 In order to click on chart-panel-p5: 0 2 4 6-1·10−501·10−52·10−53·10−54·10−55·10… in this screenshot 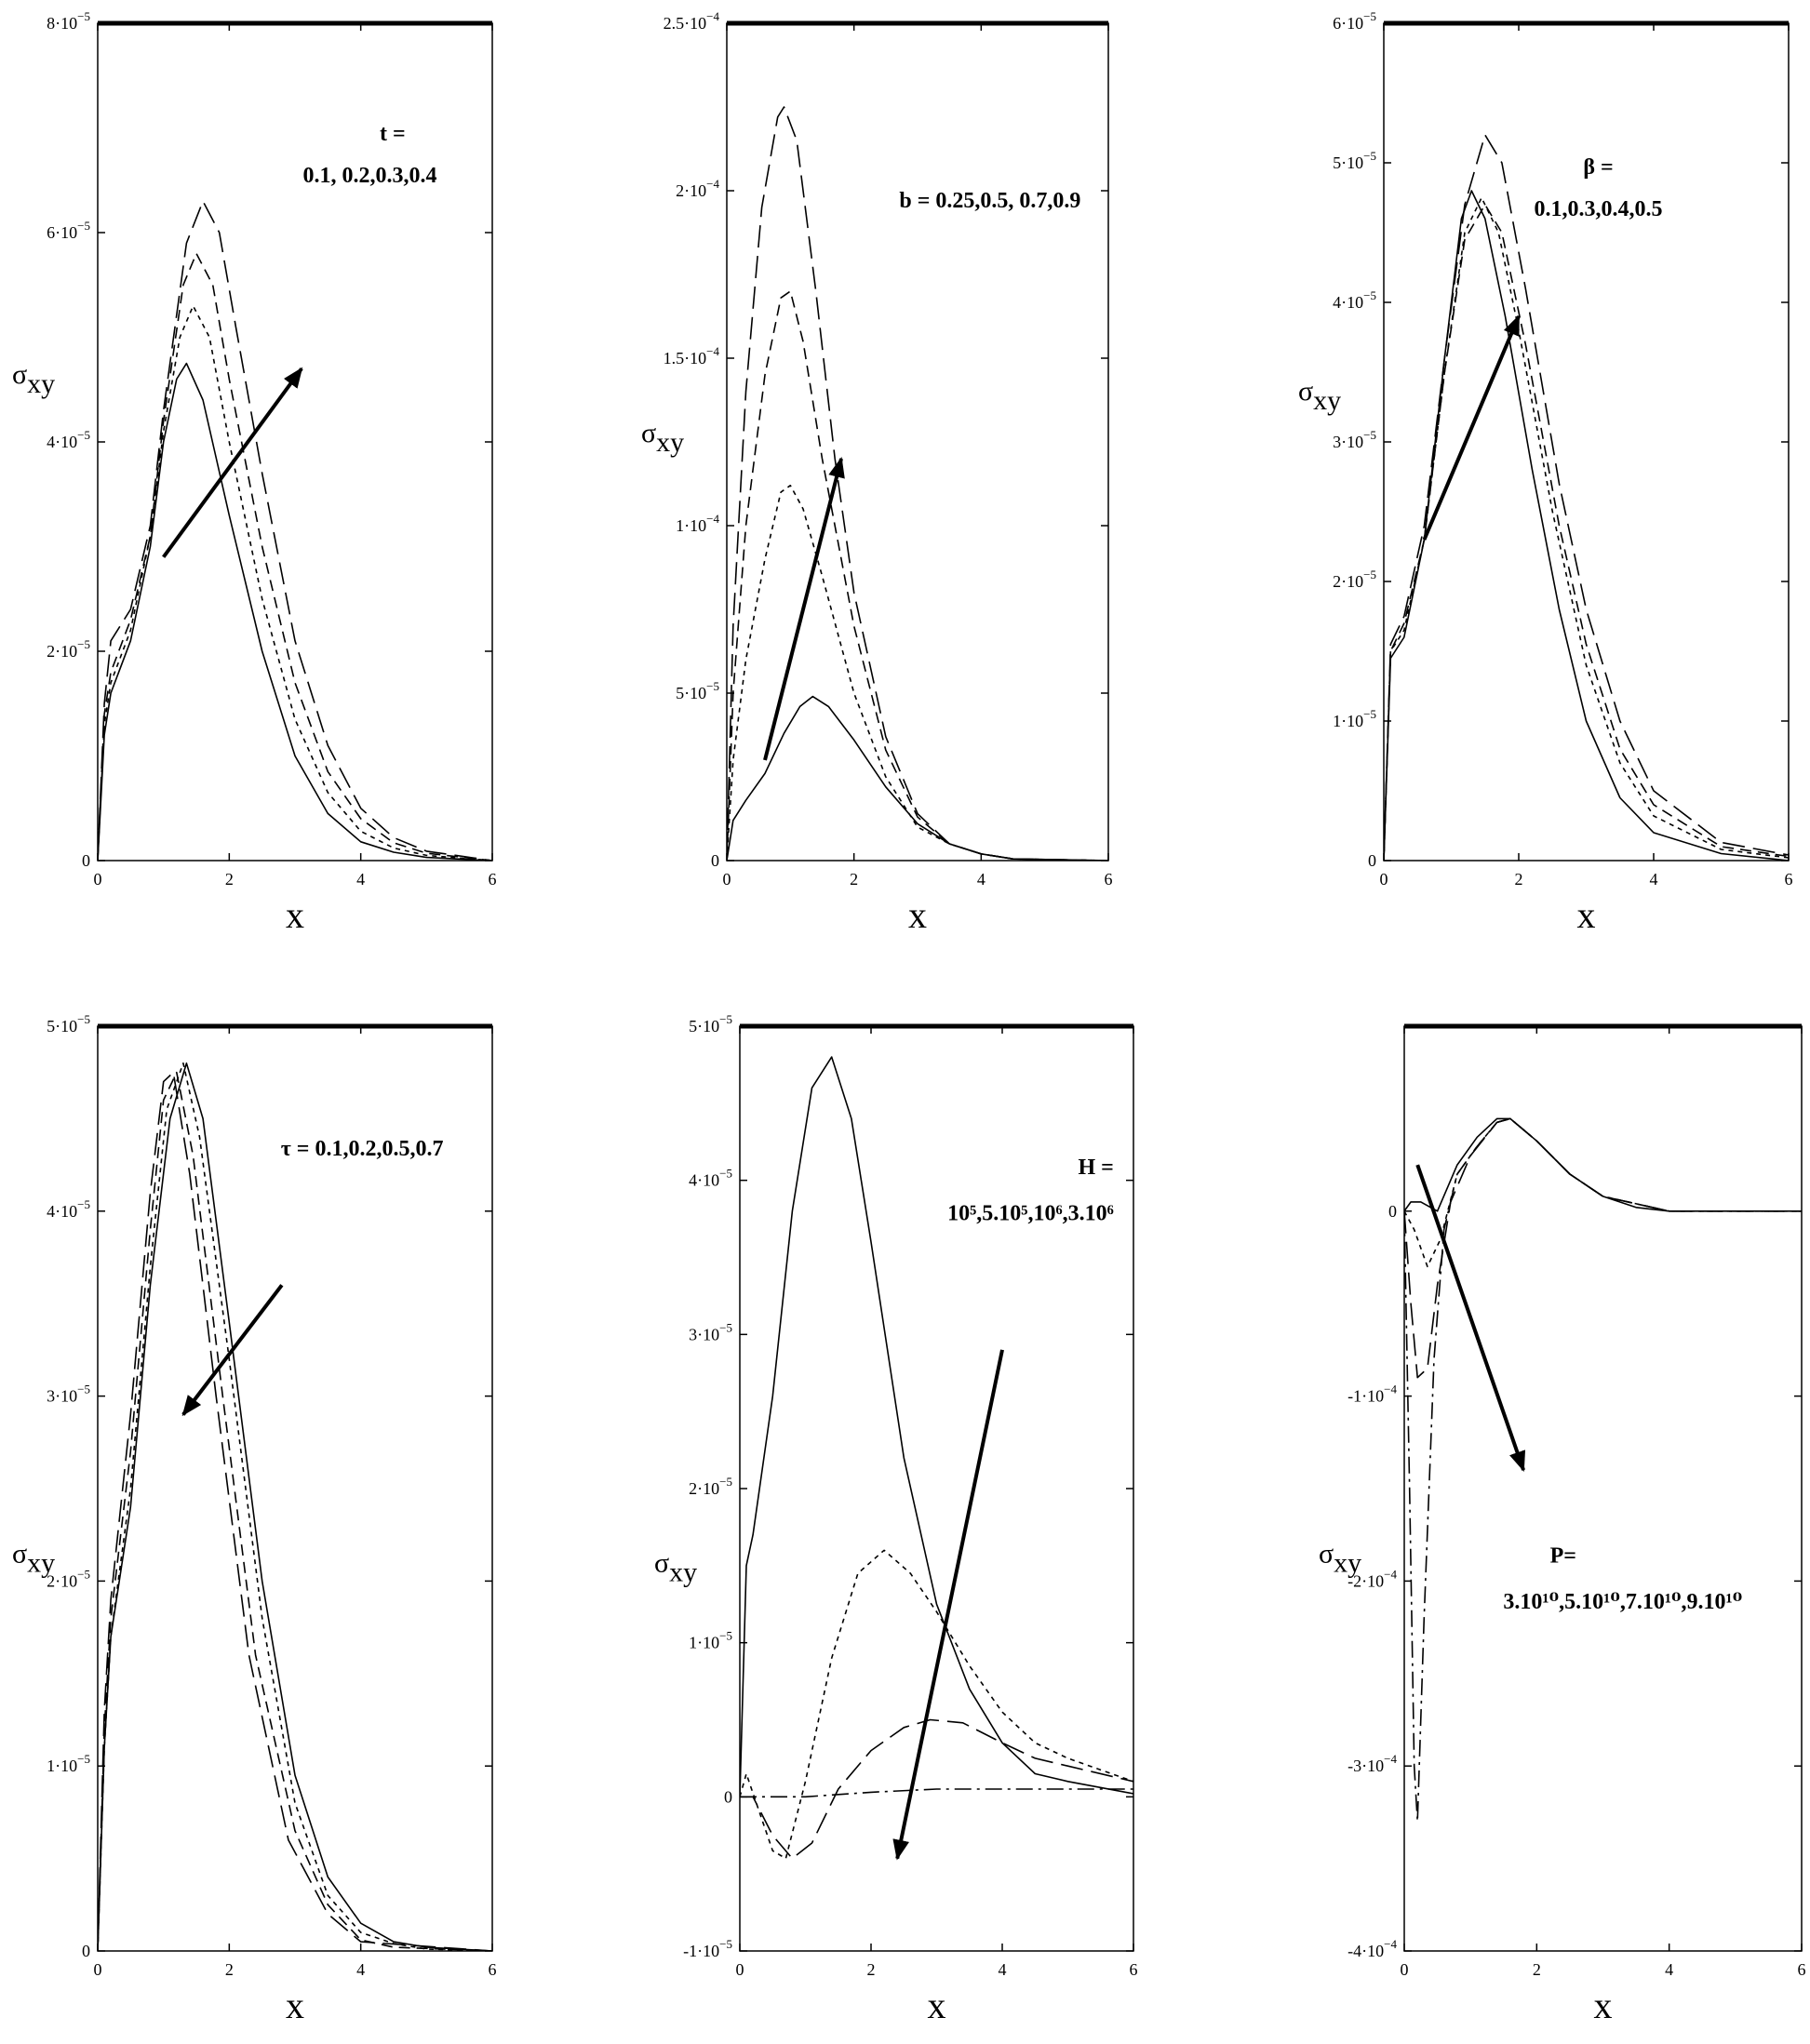, I will do `click(896, 1519)`.